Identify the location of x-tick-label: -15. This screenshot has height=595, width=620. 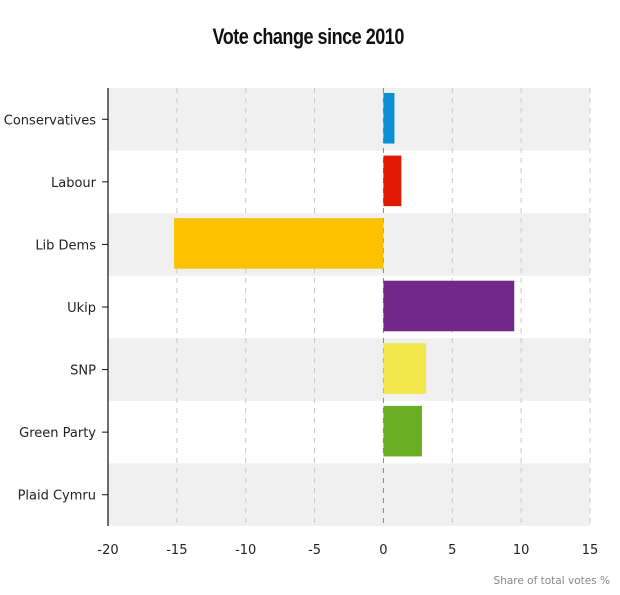
(176, 550).